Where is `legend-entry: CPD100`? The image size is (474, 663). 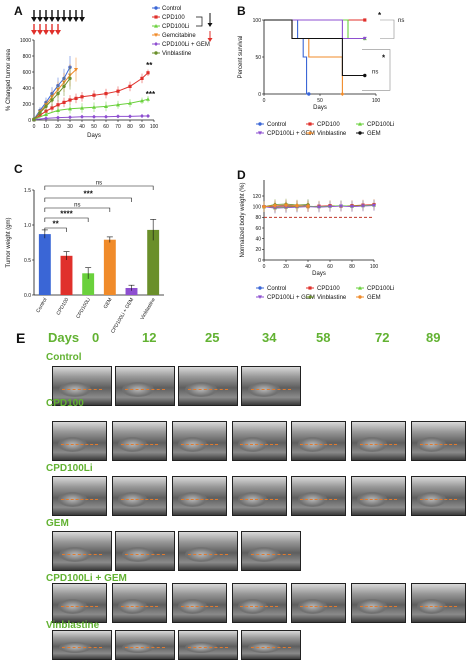 legend-entry: CPD100 is located at coordinates (328, 125).